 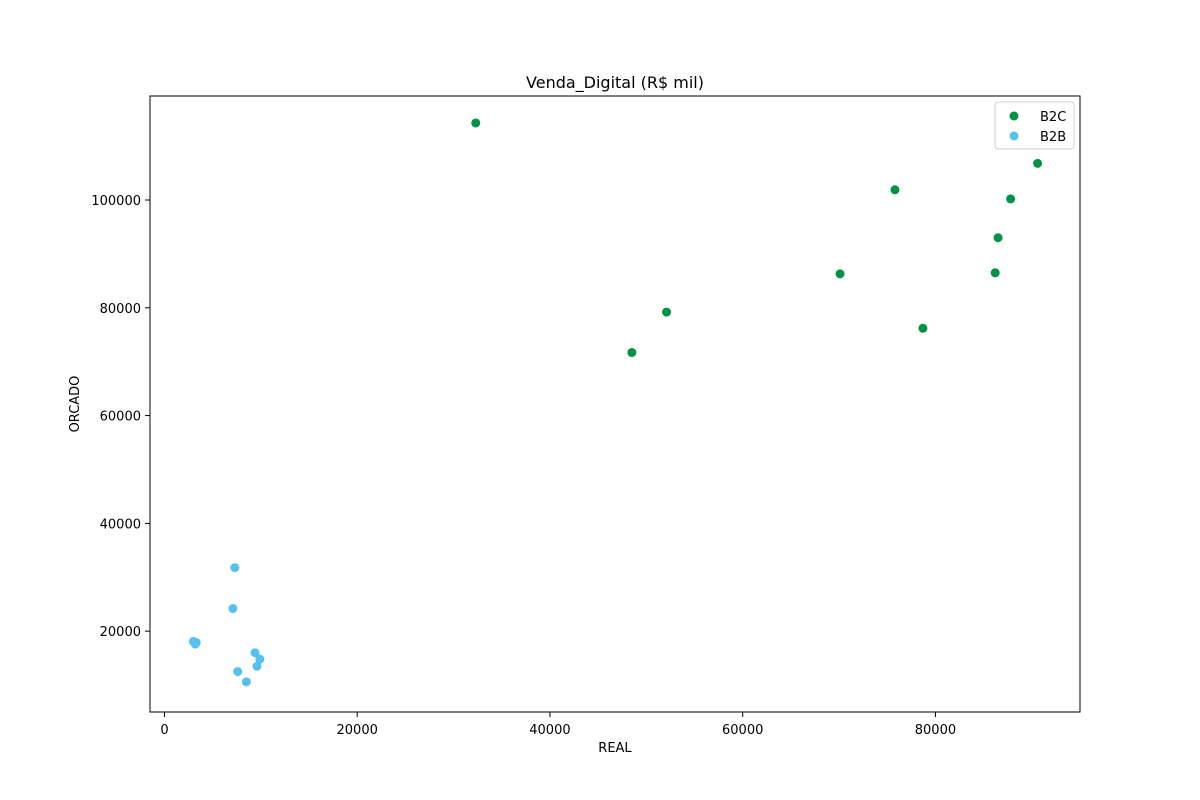 I want to click on y-tick-label: 80000, so click(x=120, y=309).